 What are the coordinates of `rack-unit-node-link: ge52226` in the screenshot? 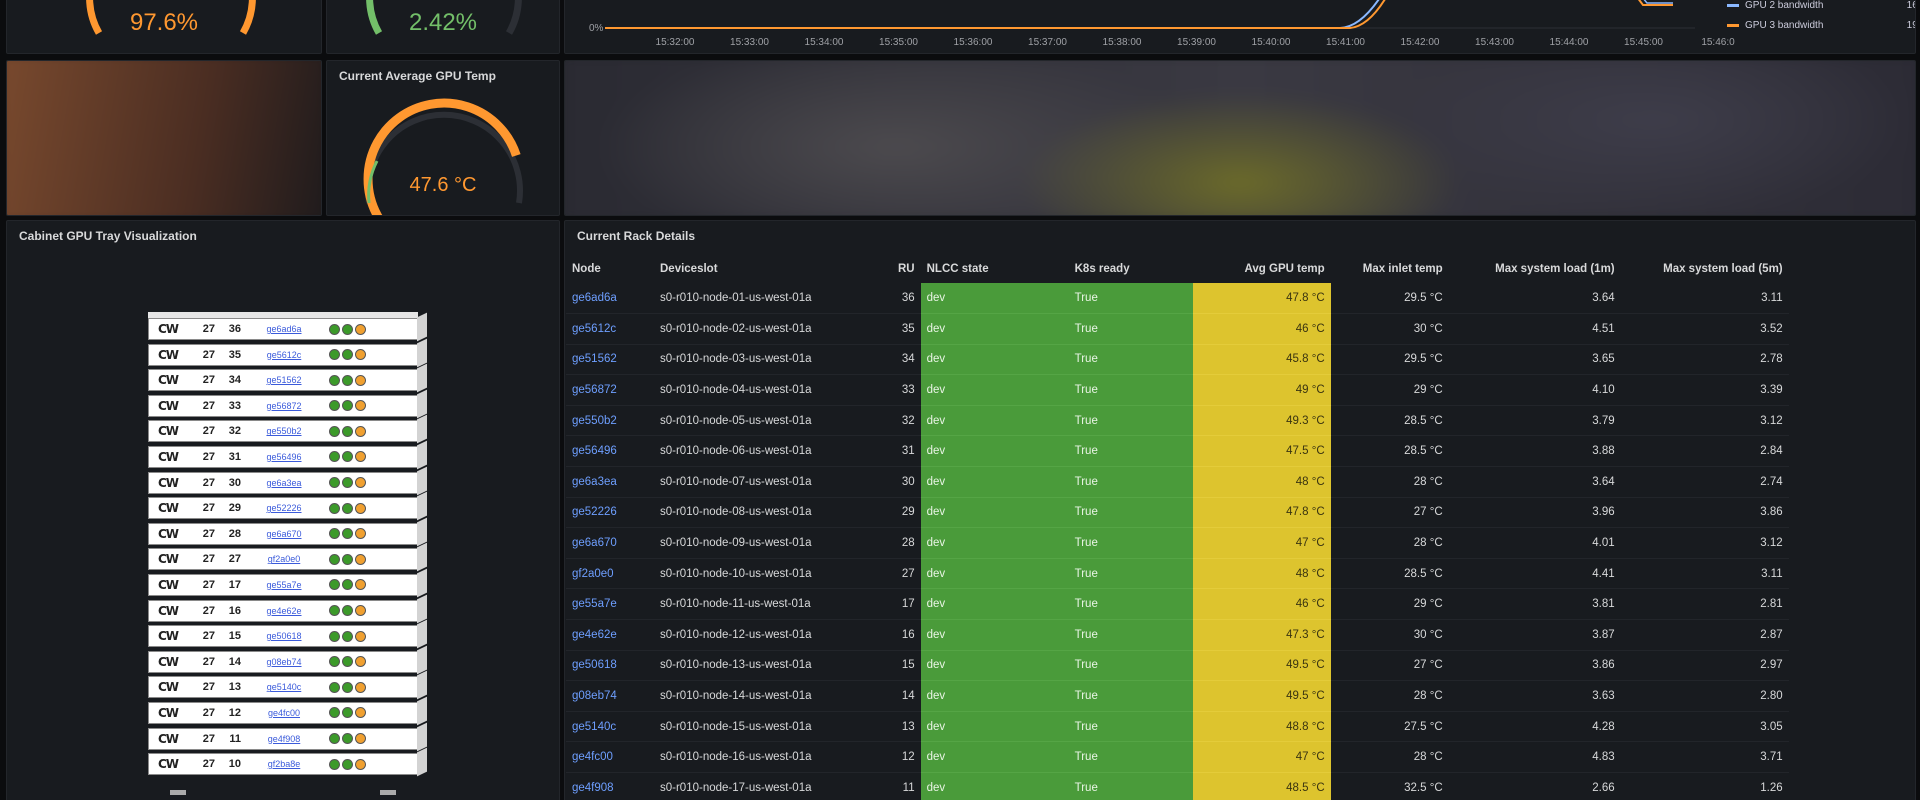 It's located at (284, 508).